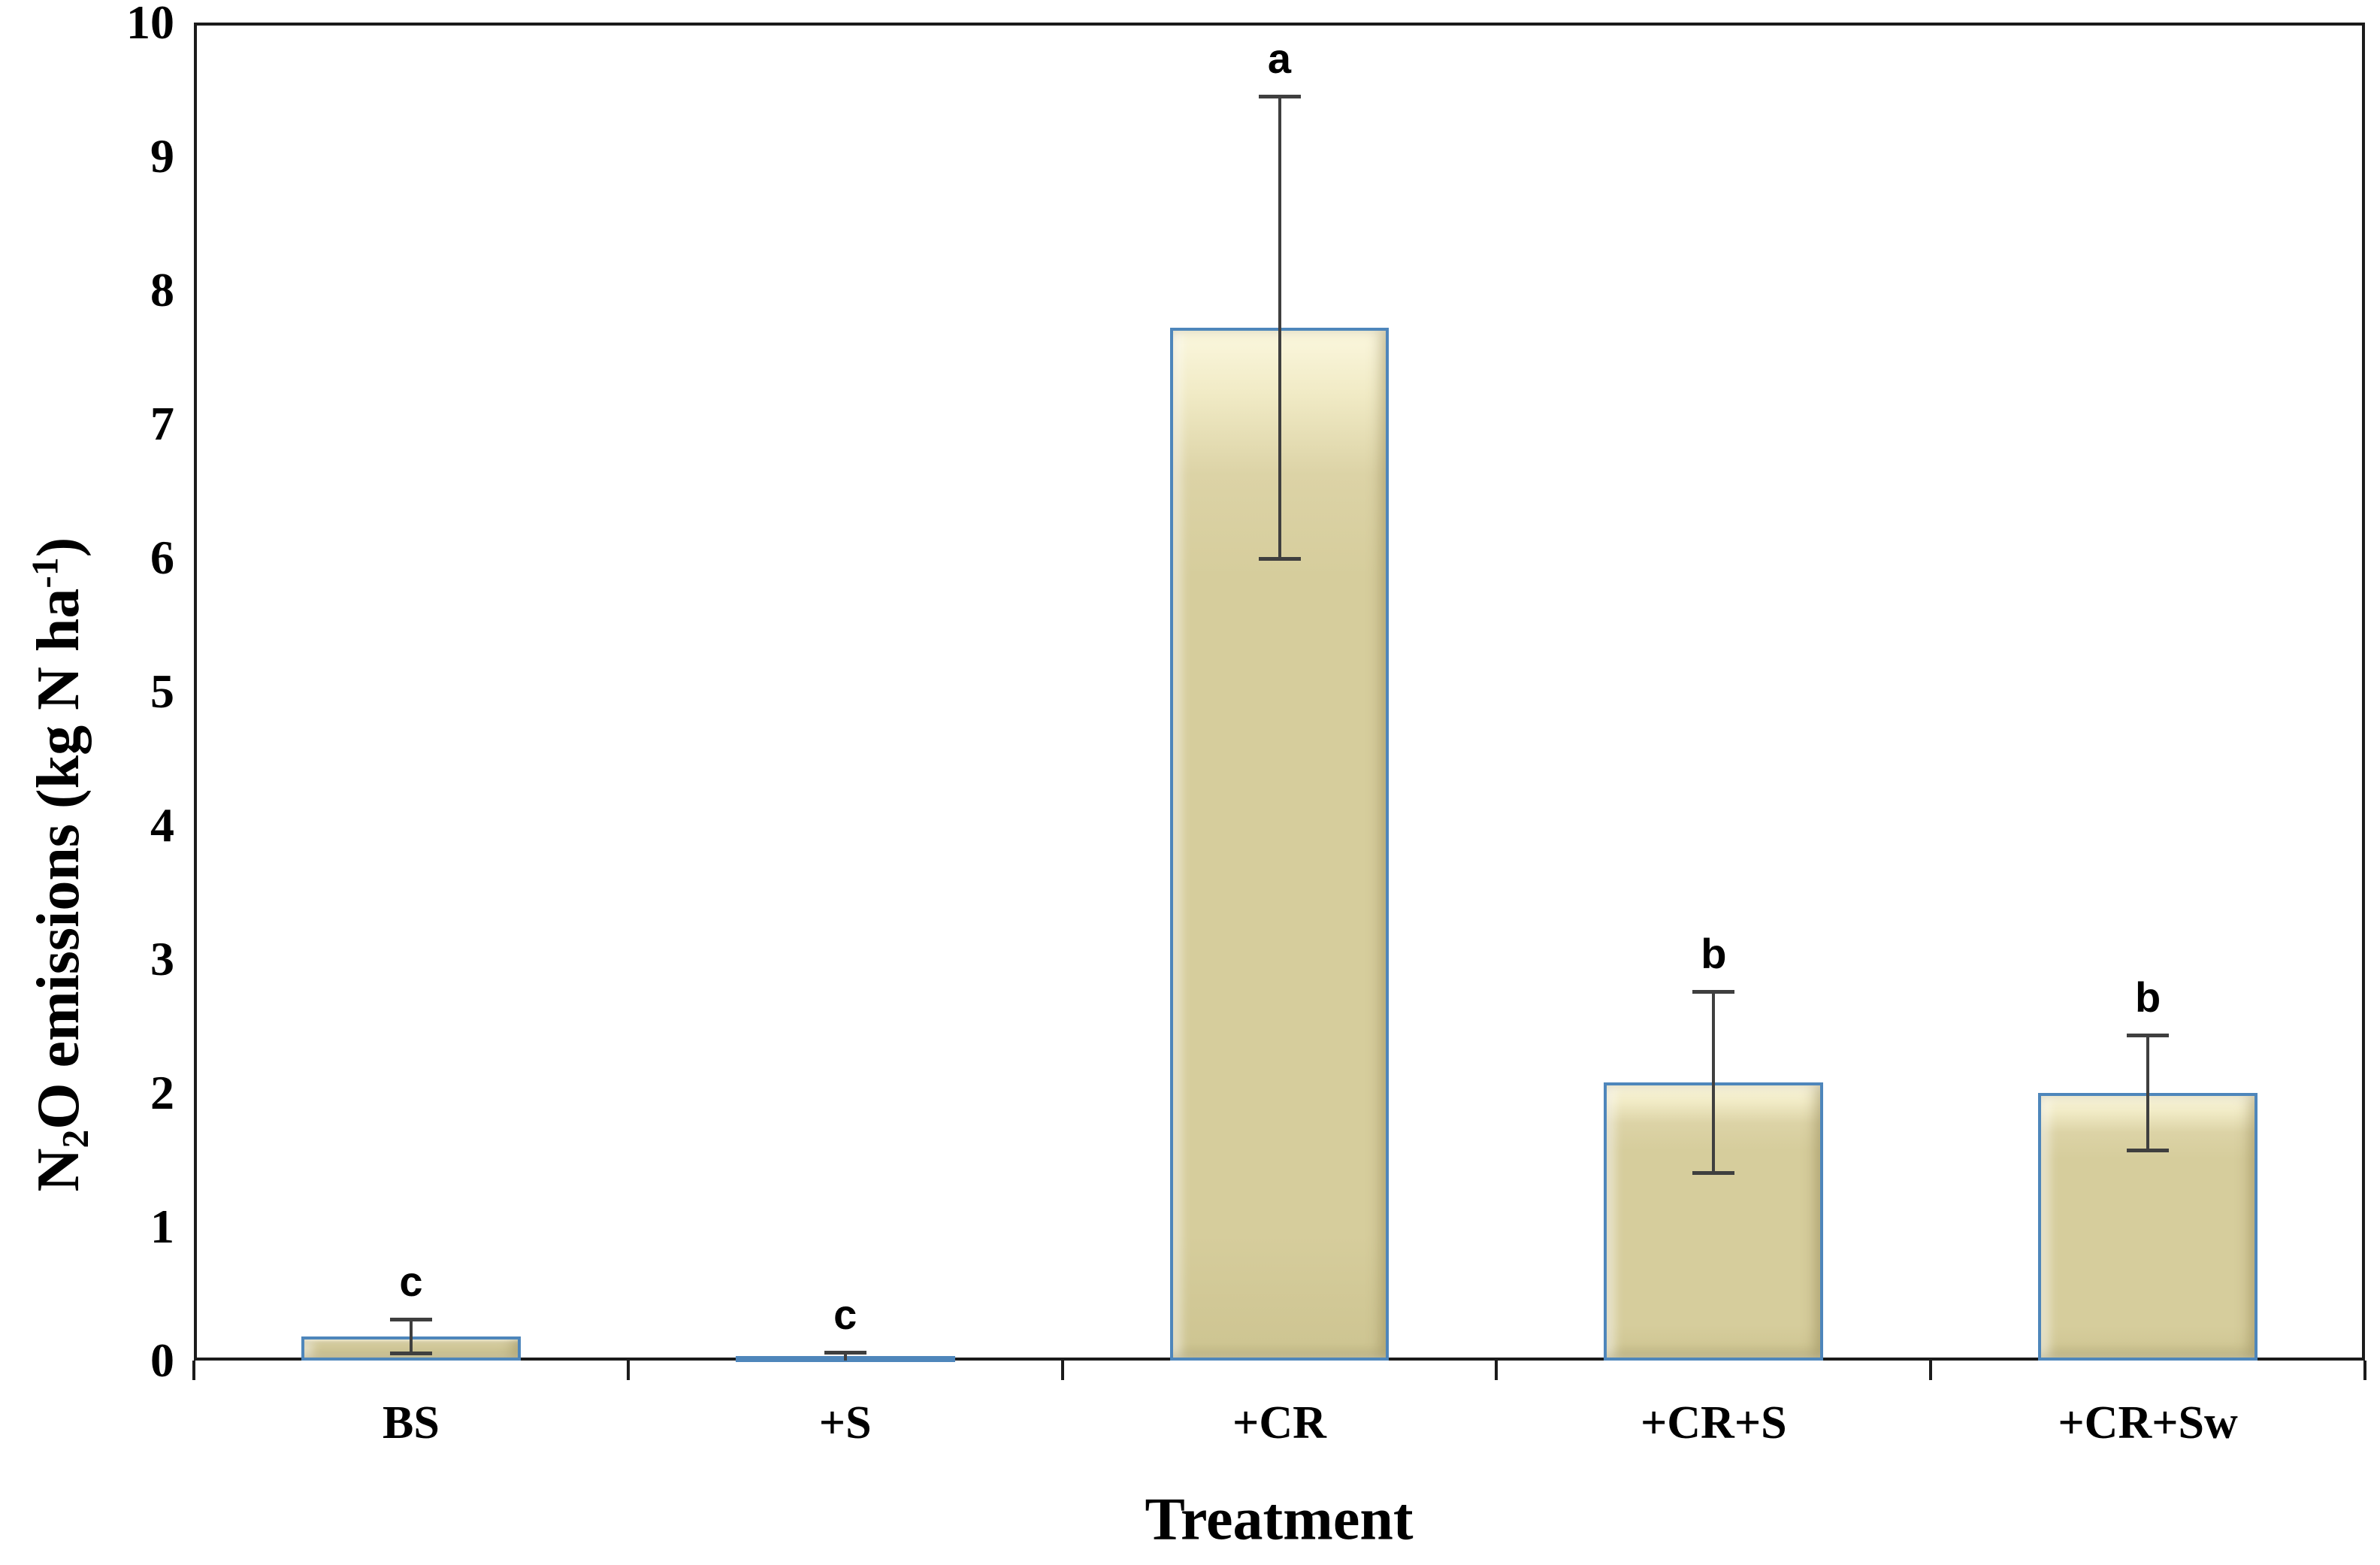 The height and width of the screenshot is (1565, 2380). What do you see at coordinates (162, 558) in the screenshot?
I see `y-axis-tick-label: 6` at bounding box center [162, 558].